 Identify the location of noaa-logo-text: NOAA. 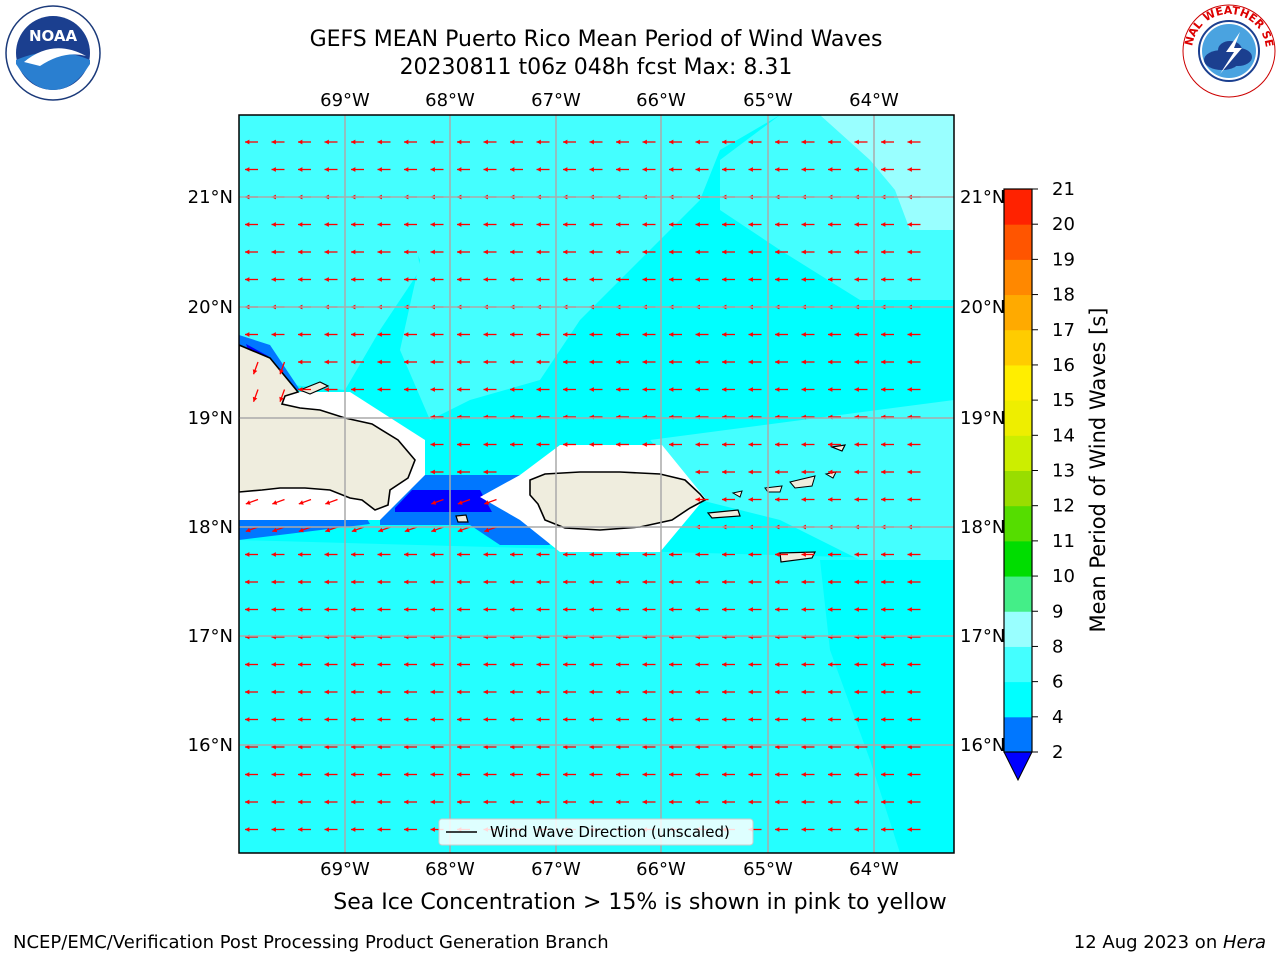
(53, 36).